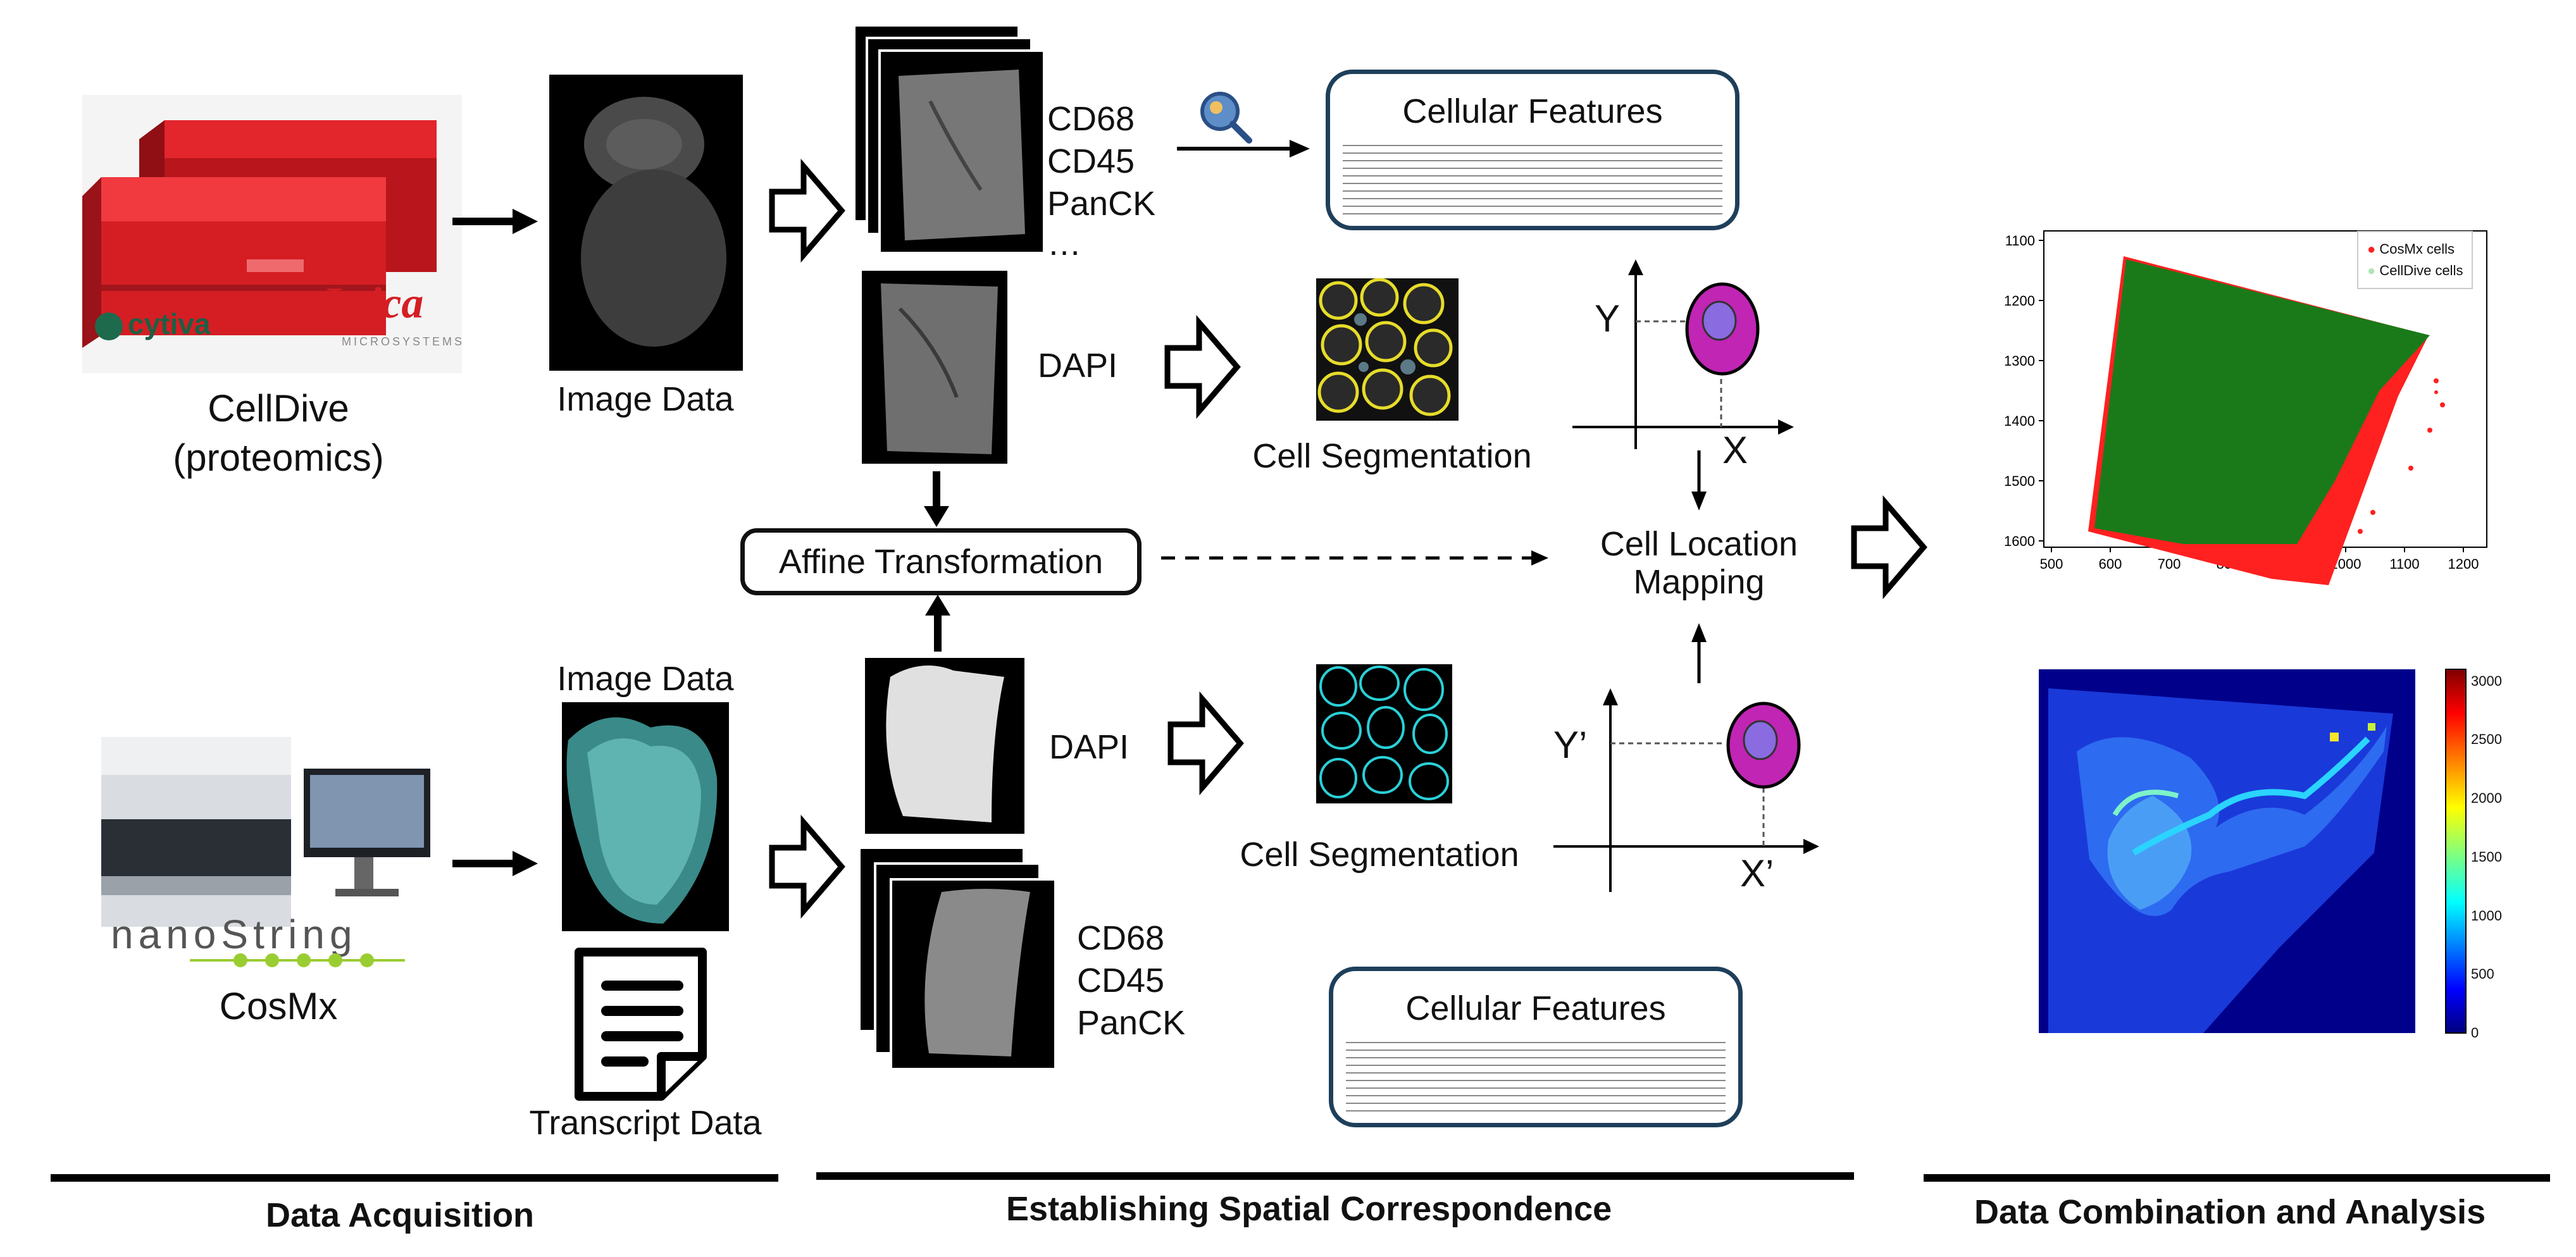 The image size is (2576, 1257). Describe the element at coordinates (1722, 329) in the screenshot. I see `cell-icon-top` at that location.